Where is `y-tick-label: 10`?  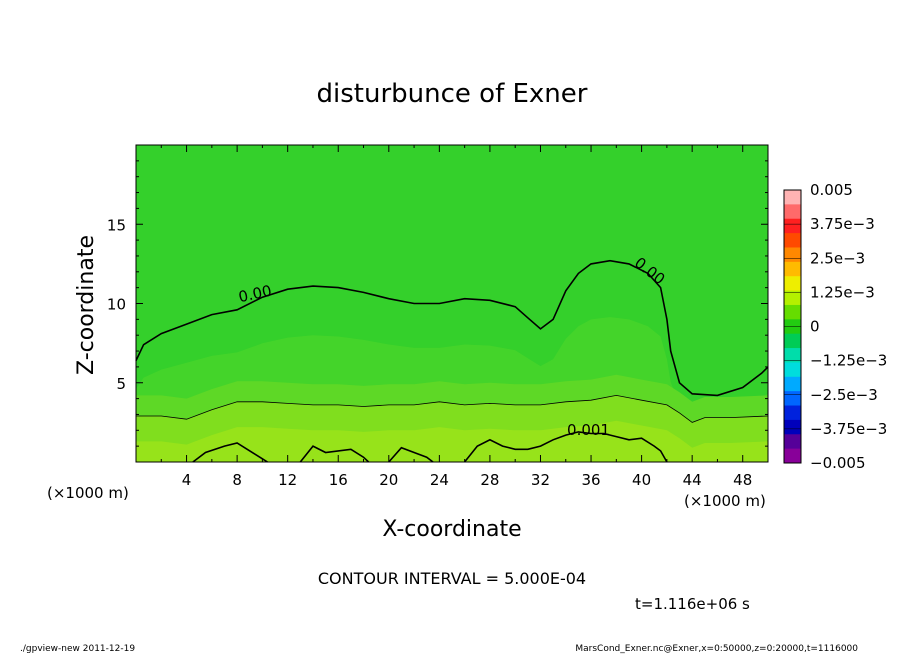
y-tick-label: 10 is located at coordinates (116, 305).